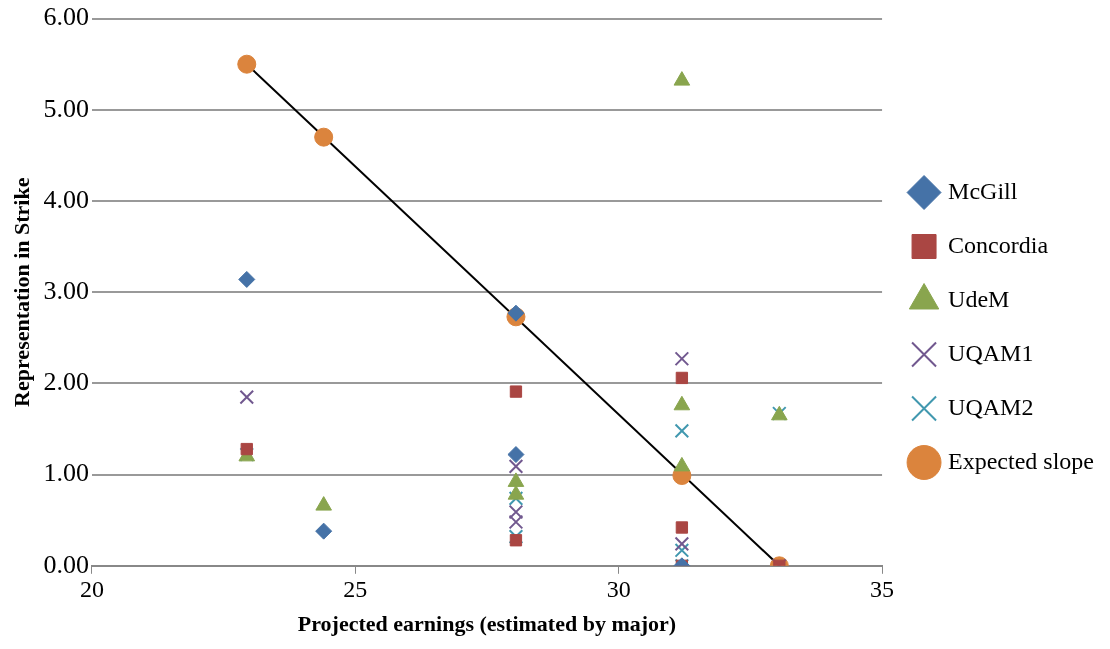 This screenshot has width=1110, height=649. I want to click on legend-label: UdeM, so click(979, 298).